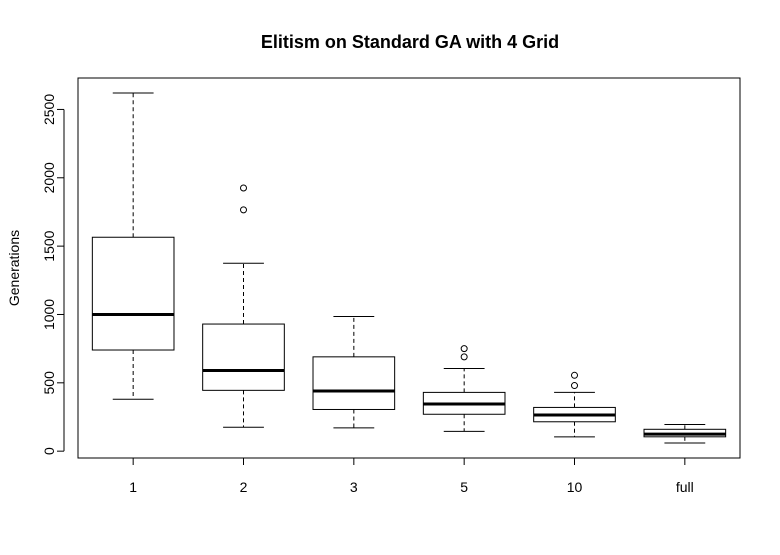 This screenshot has height=555, width=780. What do you see at coordinates (49, 314) in the screenshot?
I see `y-tick-label: 1000` at bounding box center [49, 314].